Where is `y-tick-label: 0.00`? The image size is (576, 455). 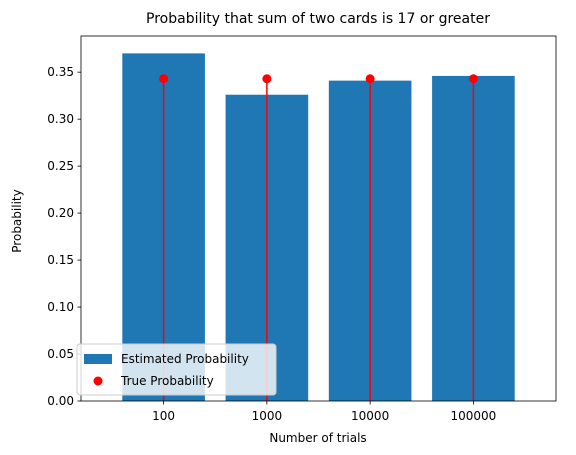
y-tick-label: 0.00 is located at coordinates (60, 401).